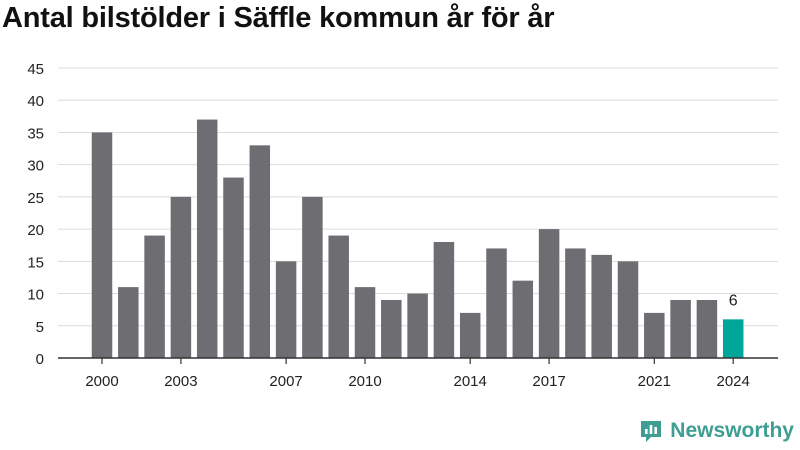  I want to click on newsworthy-logo-icon, so click(651, 431).